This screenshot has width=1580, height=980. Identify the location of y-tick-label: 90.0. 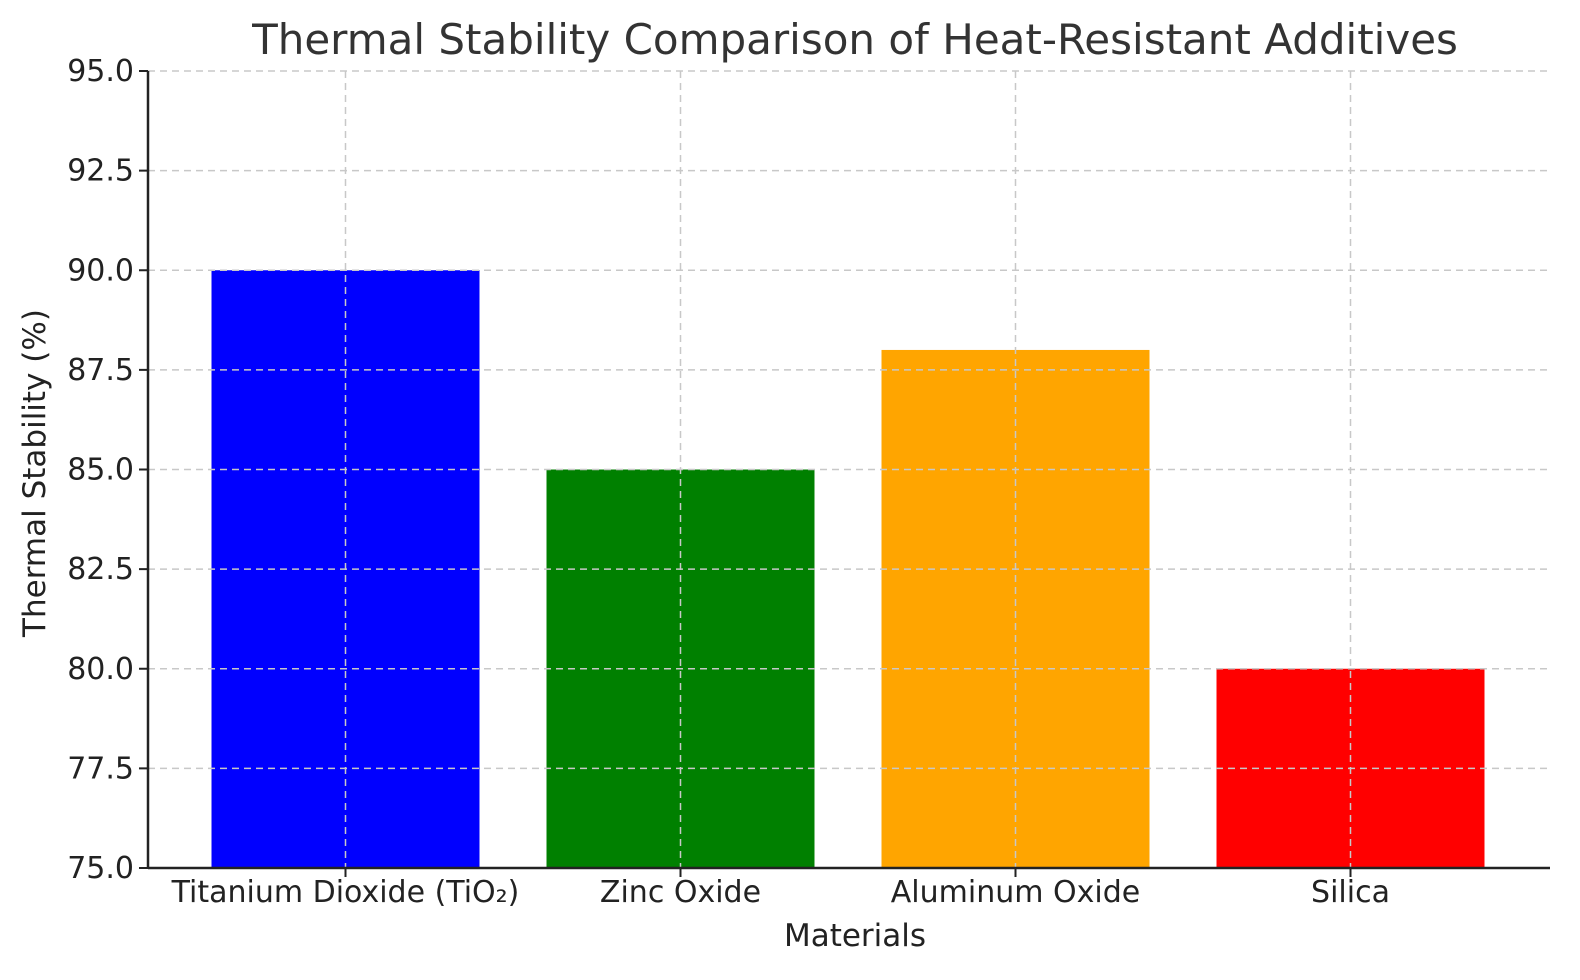
(100, 270).